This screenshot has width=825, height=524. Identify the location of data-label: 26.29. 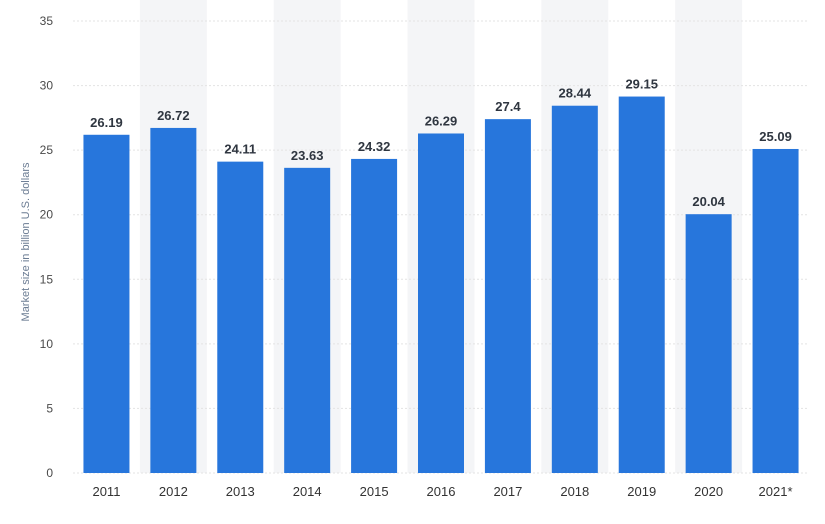
(441, 120).